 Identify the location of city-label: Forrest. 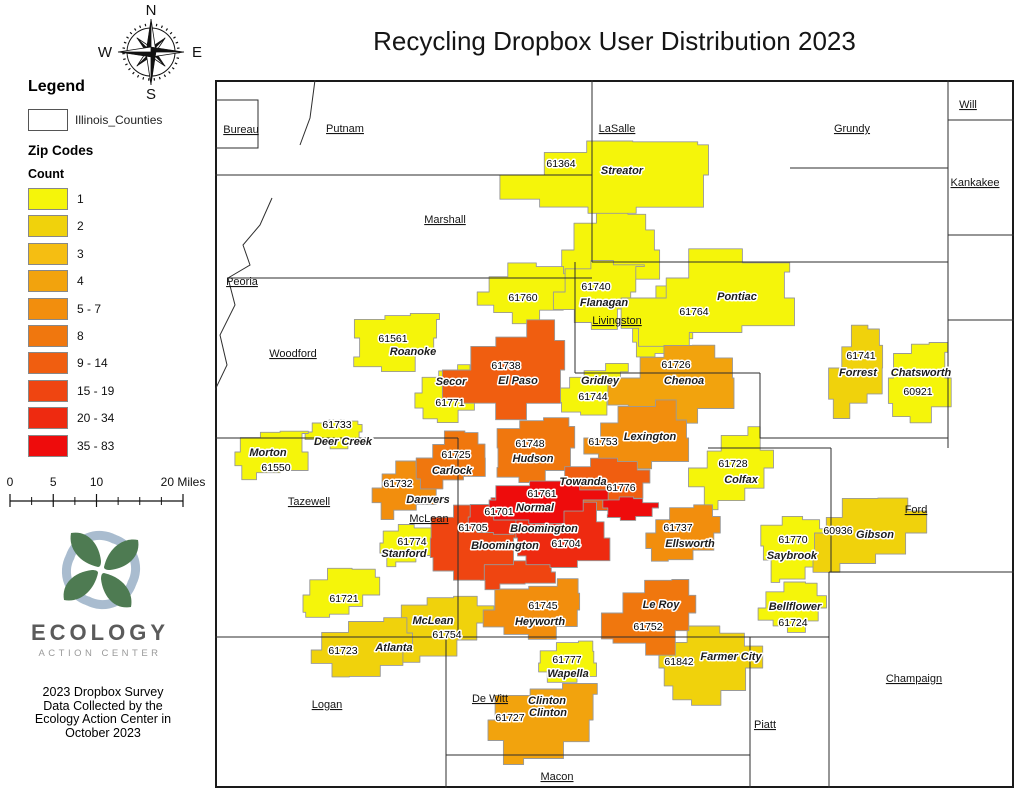
(858, 373).